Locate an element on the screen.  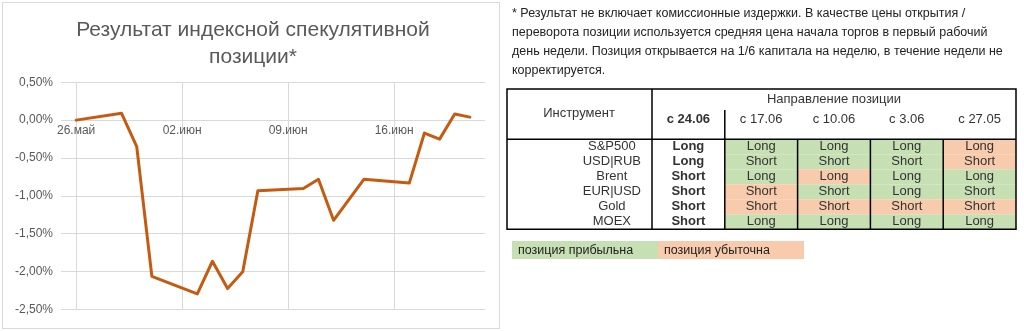
y-tick-label: -1,50% is located at coordinates (34, 233).